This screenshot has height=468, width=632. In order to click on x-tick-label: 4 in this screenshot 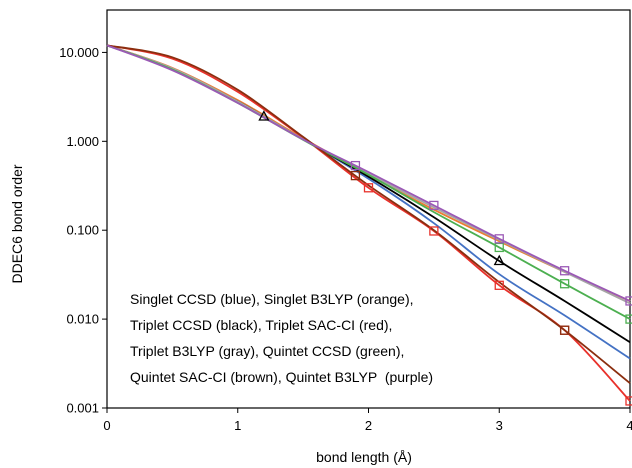, I will do `click(629, 425)`.